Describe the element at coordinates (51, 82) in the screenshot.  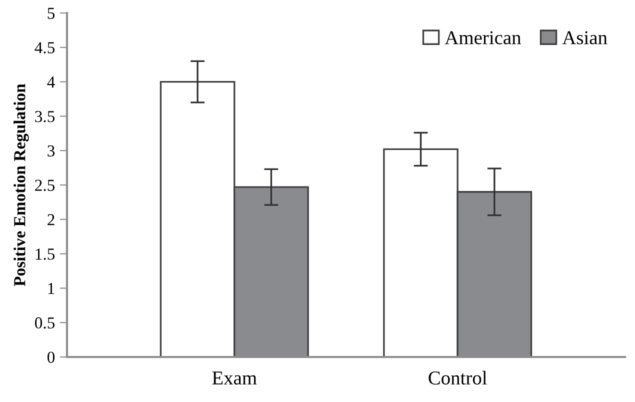
I see `y-tick-label: 4` at that location.